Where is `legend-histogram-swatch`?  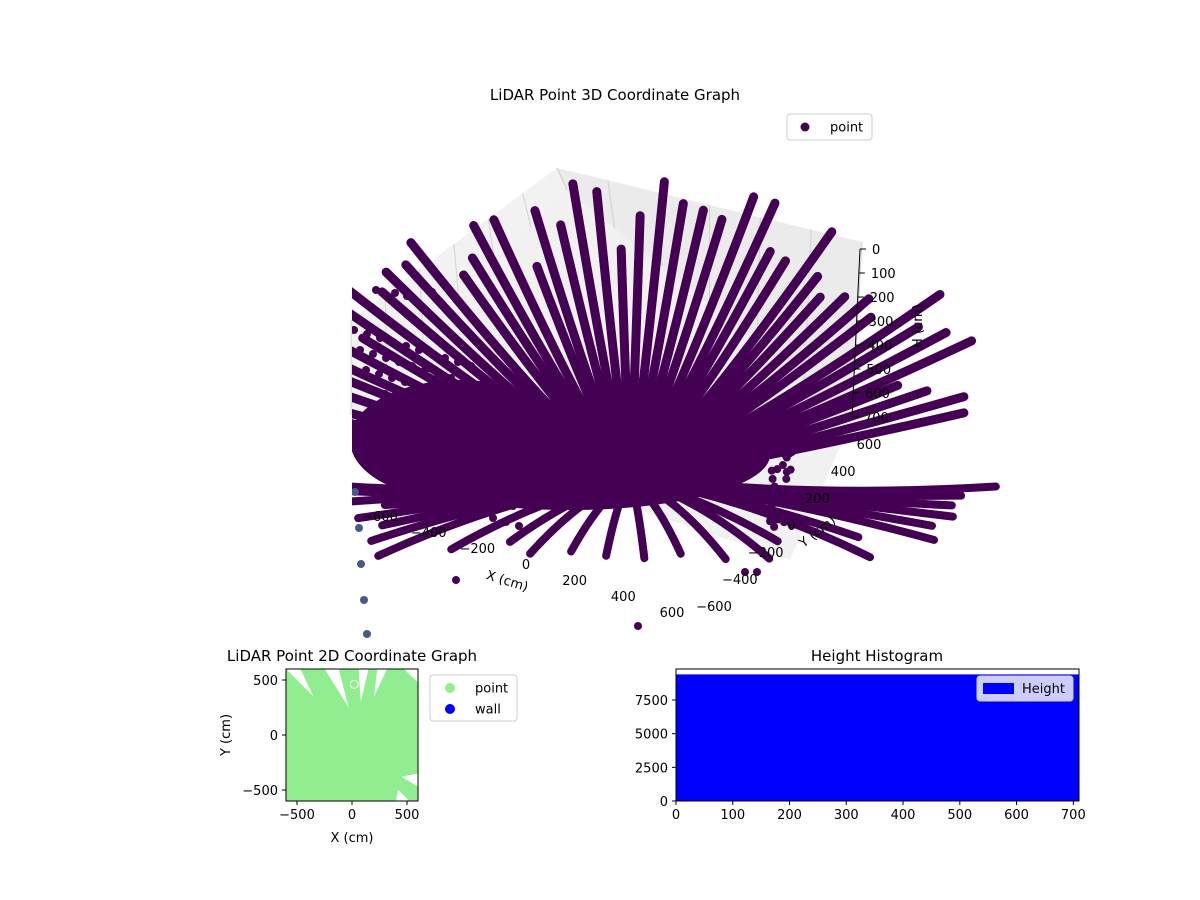
legend-histogram-swatch is located at coordinates (998, 688).